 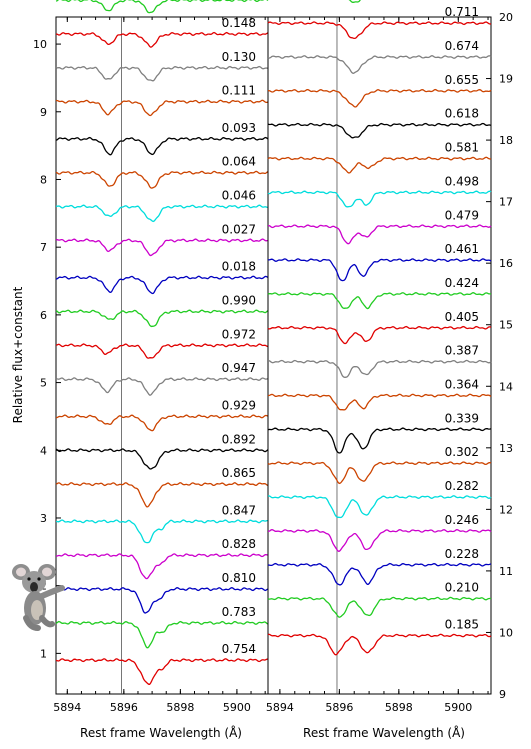 I want to click on phase-label: 0.364, so click(x=462, y=385).